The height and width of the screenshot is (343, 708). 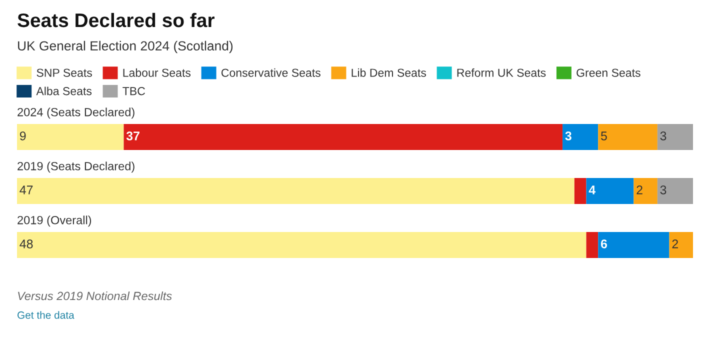 What do you see at coordinates (26, 190) in the screenshot?
I see `data-label: 47` at bounding box center [26, 190].